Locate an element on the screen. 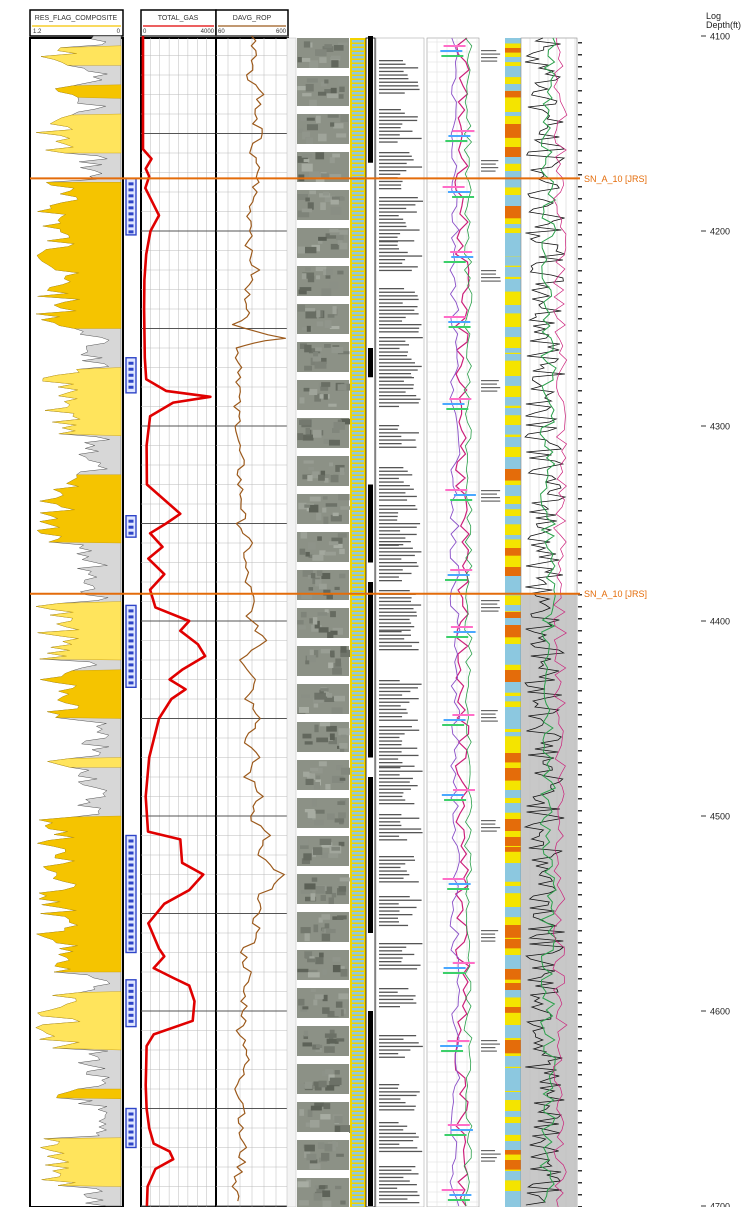 This screenshot has height=1207, width=753. rop-track-right-scale: 600 is located at coordinates (281, 32).